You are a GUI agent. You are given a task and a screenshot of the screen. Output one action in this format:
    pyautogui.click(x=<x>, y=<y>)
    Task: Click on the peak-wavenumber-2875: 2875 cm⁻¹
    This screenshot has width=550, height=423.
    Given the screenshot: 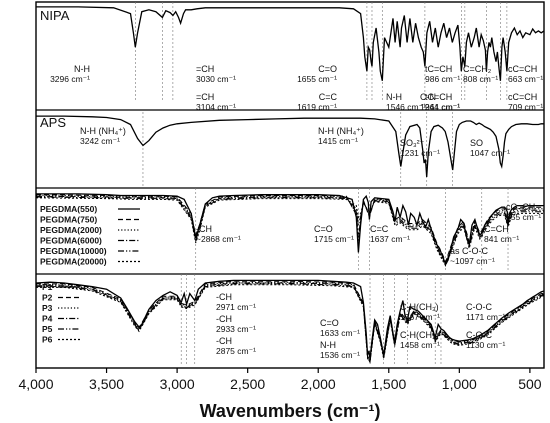 What is the action you would take?
    pyautogui.click(x=236, y=351)
    